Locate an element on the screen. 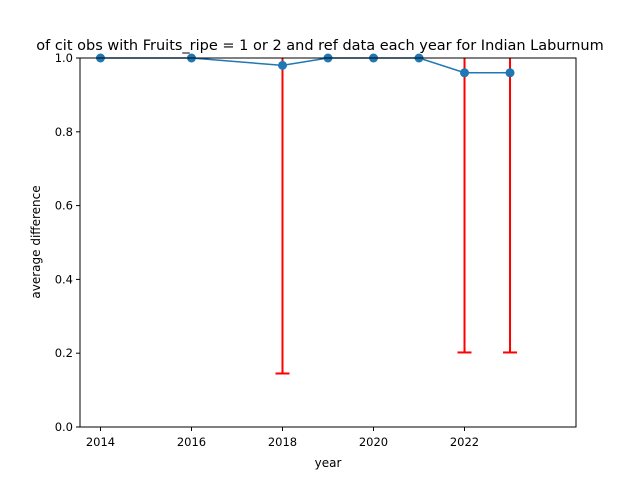 The width and height of the screenshot is (640, 480). y-axis-ticks: 0.0 0.2 0.4 0.6 0.8 1.0 is located at coordinates (67, 242).